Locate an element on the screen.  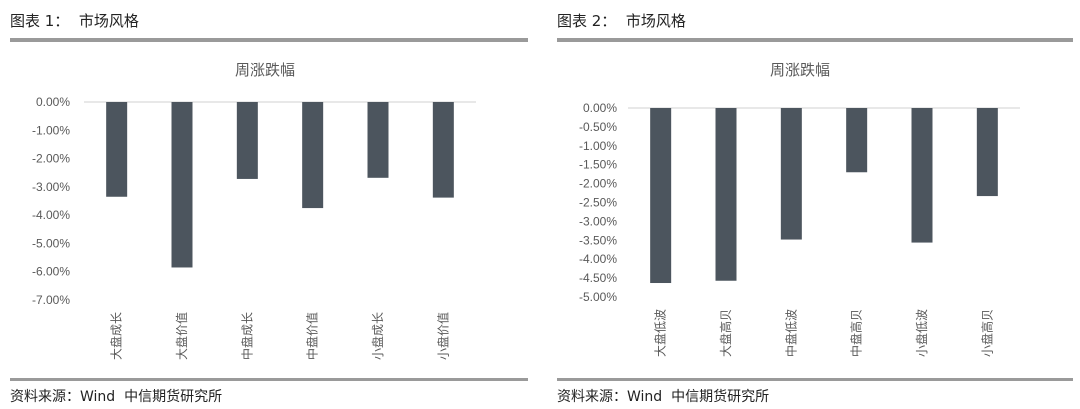
chart-1-category-label: 大盘成长 is located at coordinates (116, 336).